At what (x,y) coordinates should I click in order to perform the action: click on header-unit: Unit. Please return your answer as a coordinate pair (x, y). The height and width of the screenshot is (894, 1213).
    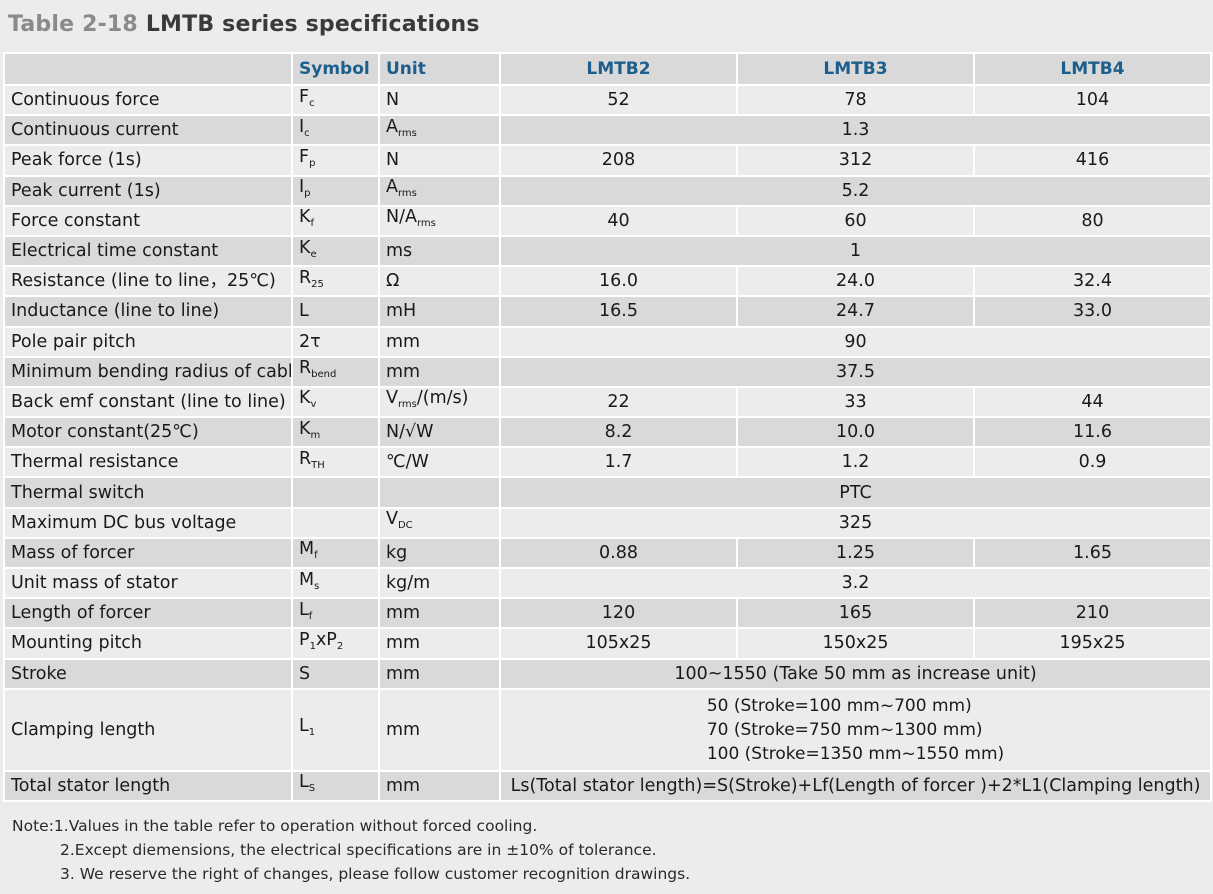
    Looking at the image, I should click on (439, 69).